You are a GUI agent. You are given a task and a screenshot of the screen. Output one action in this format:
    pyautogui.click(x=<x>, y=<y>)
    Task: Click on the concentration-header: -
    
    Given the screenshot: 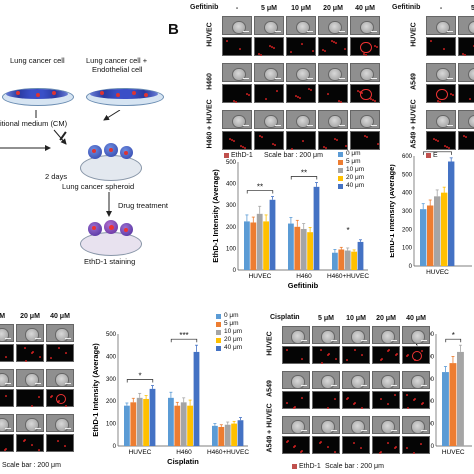 What is the action you would take?
    pyautogui.click(x=296, y=318)
    